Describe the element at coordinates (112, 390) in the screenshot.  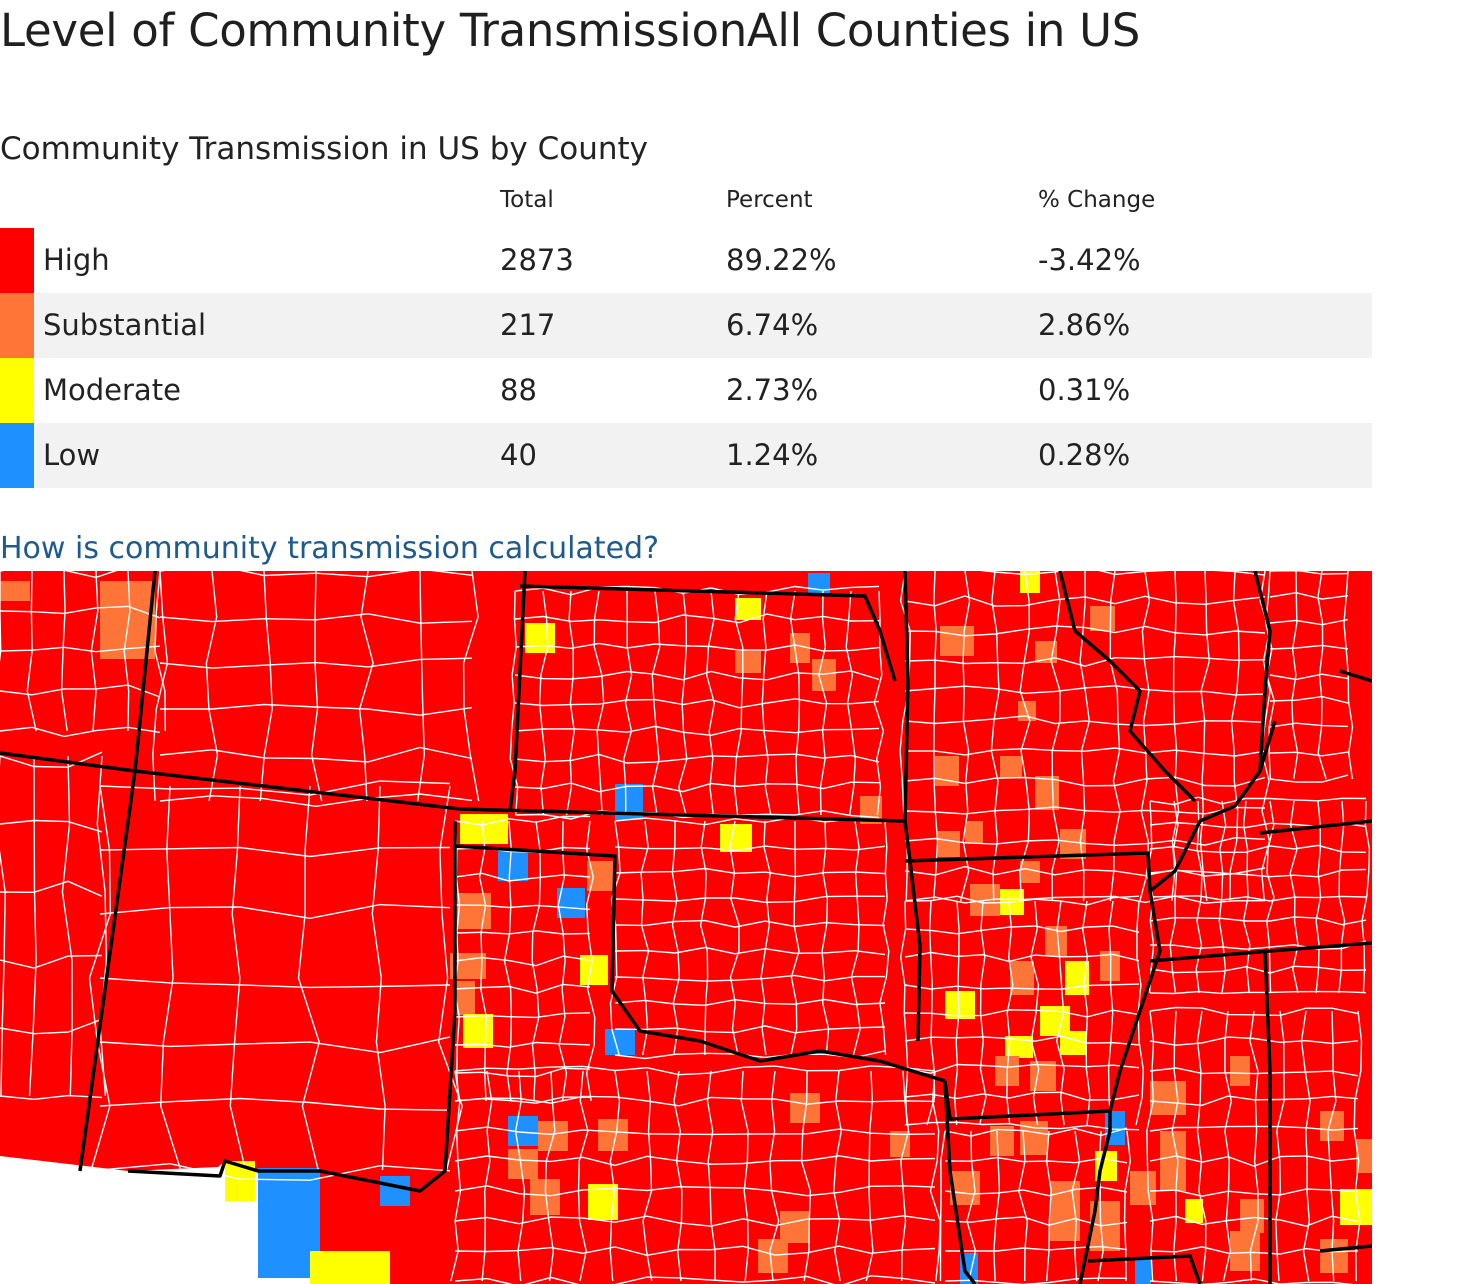
I see `level-label: Moderate` at that location.